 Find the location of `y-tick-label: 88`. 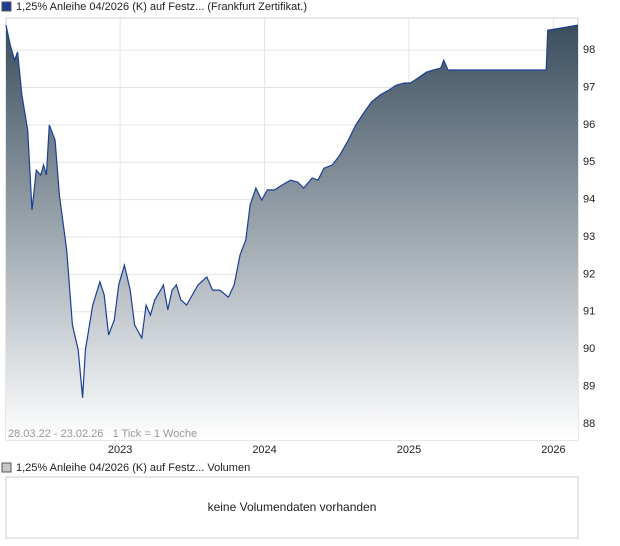

y-tick-label: 88 is located at coordinates (589, 424).